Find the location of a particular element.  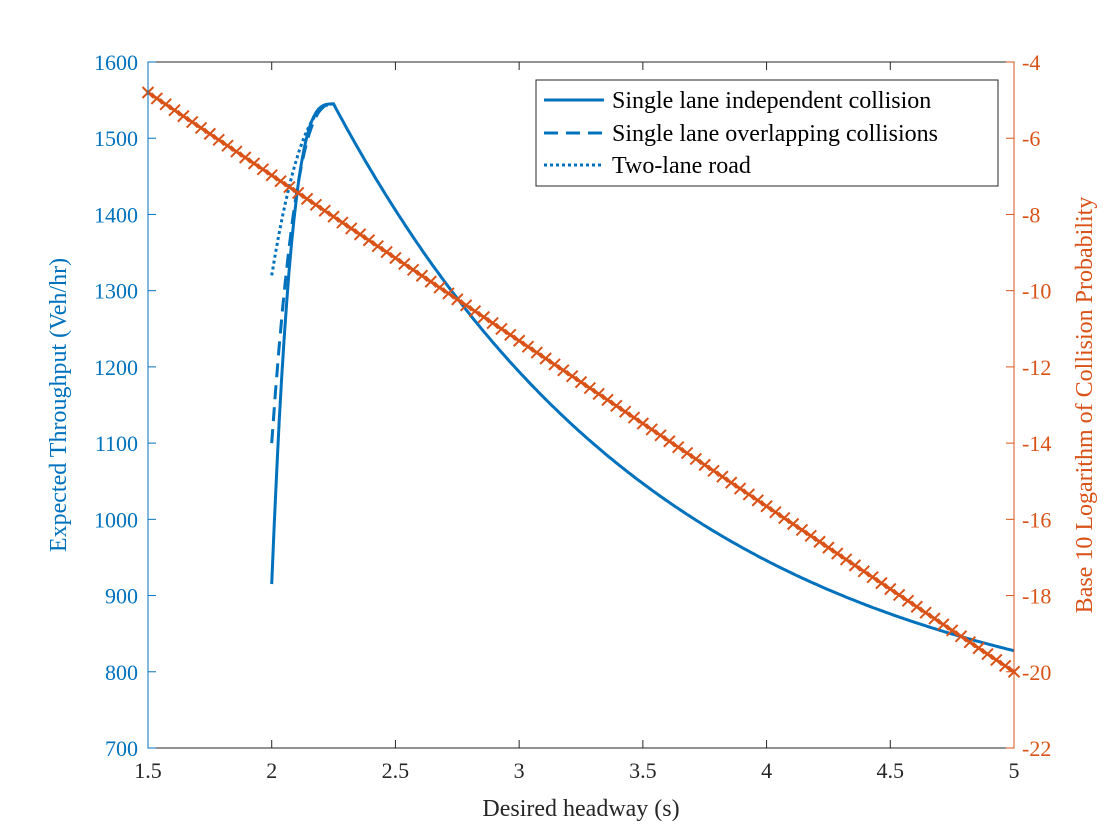

y-left-tick-label: 1500 is located at coordinates (116, 138).